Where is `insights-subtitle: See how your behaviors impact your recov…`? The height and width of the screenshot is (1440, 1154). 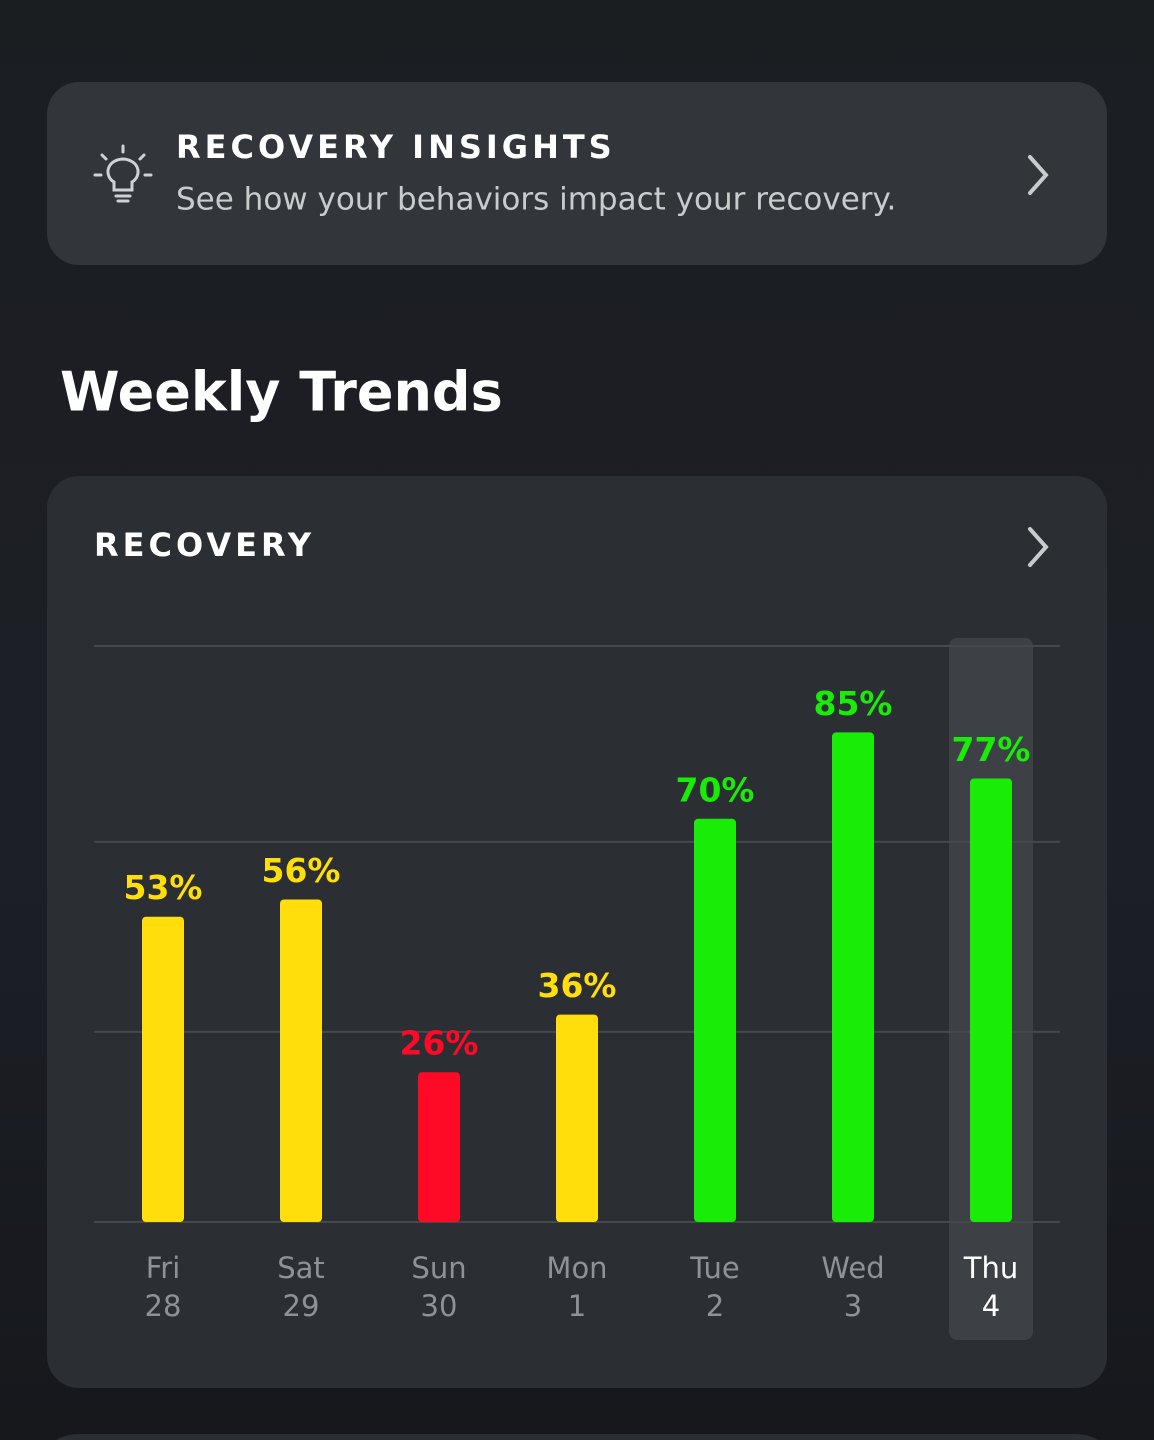
insights-subtitle: See how your behaviors impact your recov… is located at coordinates (536, 200).